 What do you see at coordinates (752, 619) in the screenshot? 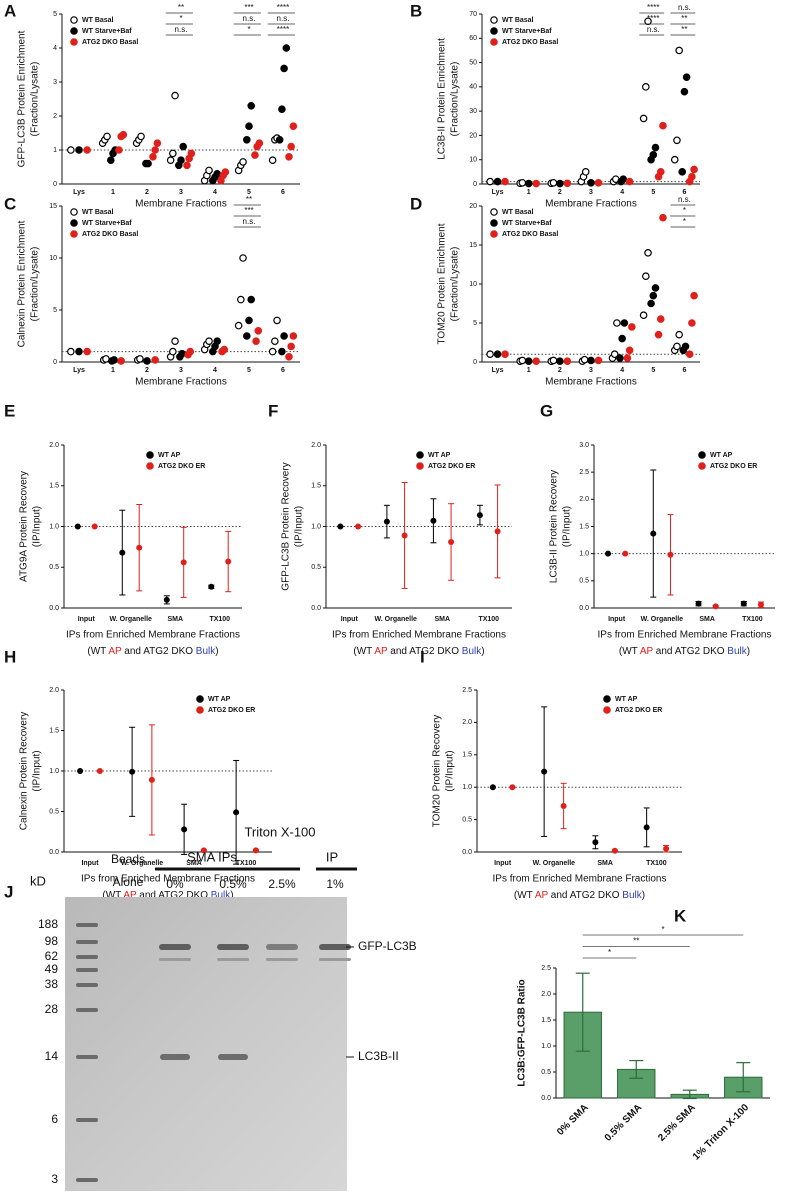
I see `x-tick-label: TX100` at bounding box center [752, 619].